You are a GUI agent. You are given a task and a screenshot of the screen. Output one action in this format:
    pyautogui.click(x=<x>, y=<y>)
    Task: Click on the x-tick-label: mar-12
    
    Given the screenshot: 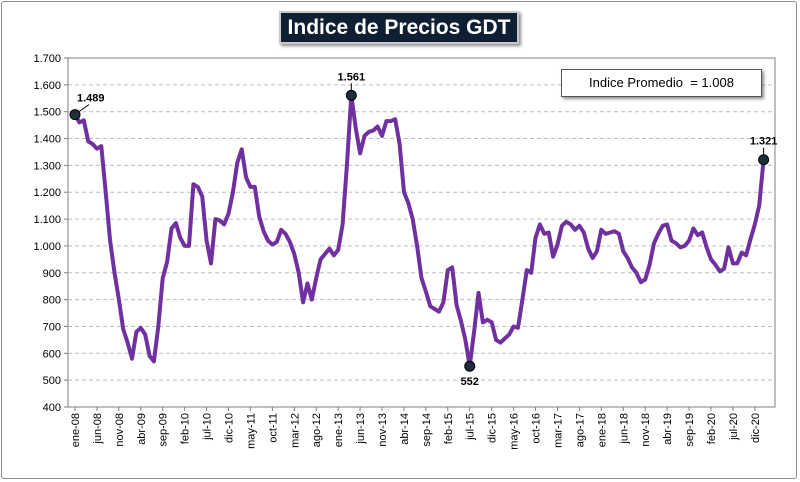 What is the action you would take?
    pyautogui.click(x=295, y=430)
    